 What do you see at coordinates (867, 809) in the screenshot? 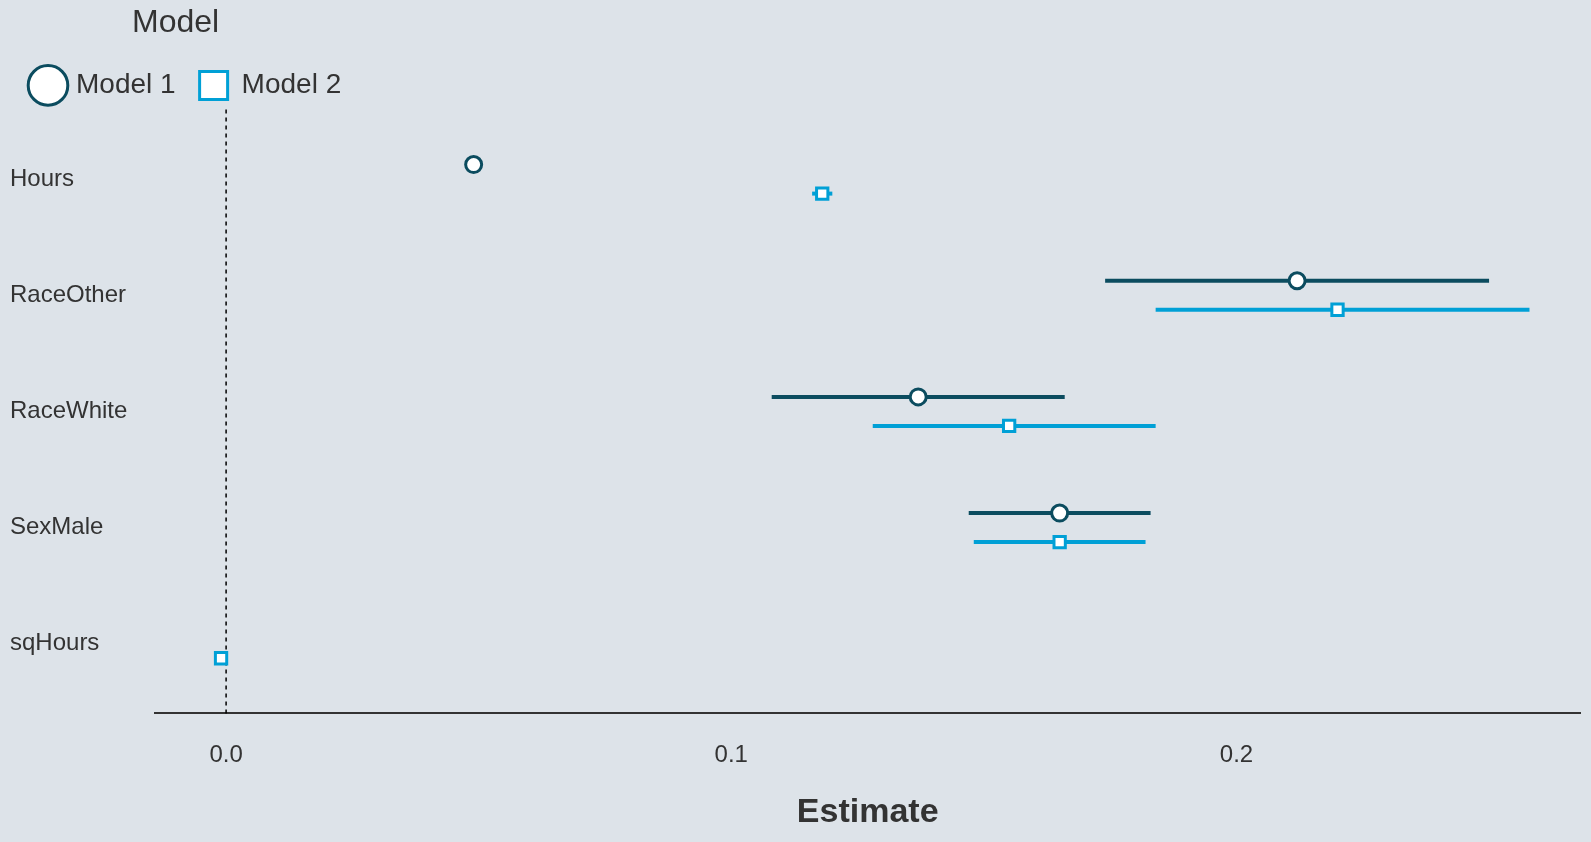
I see `x-axis-title: Estimate` at bounding box center [867, 809].